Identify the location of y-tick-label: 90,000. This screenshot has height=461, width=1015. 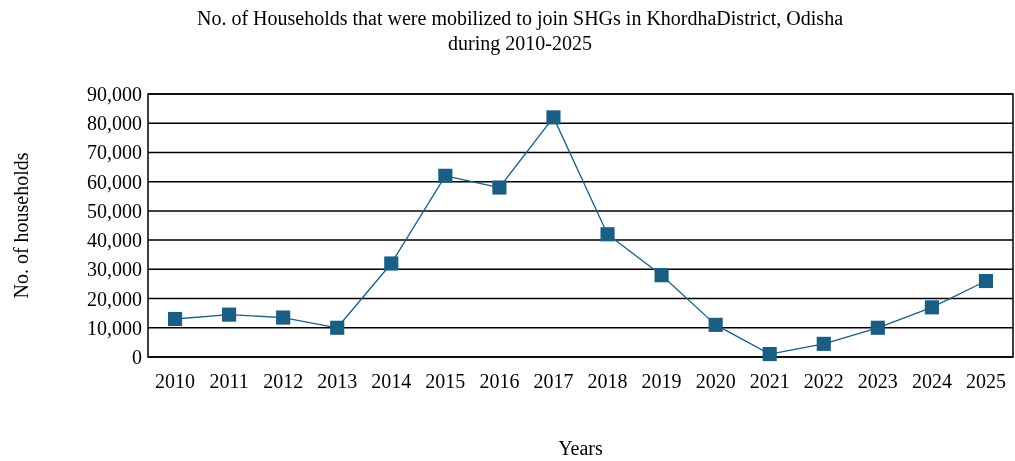
(114, 94).